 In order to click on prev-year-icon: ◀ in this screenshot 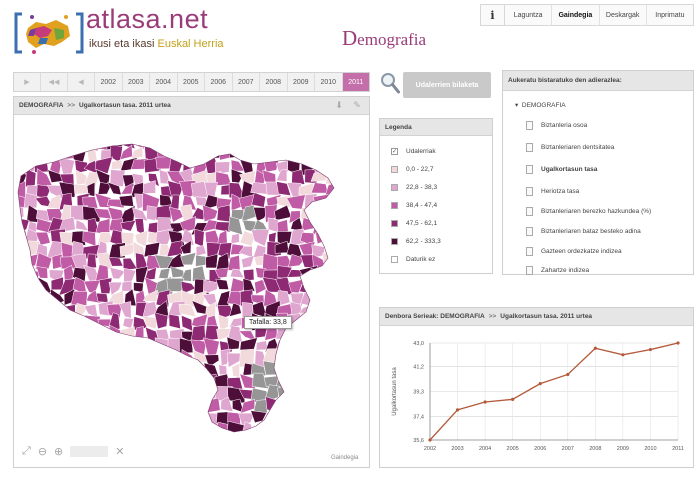, I will do `click(81, 82)`.